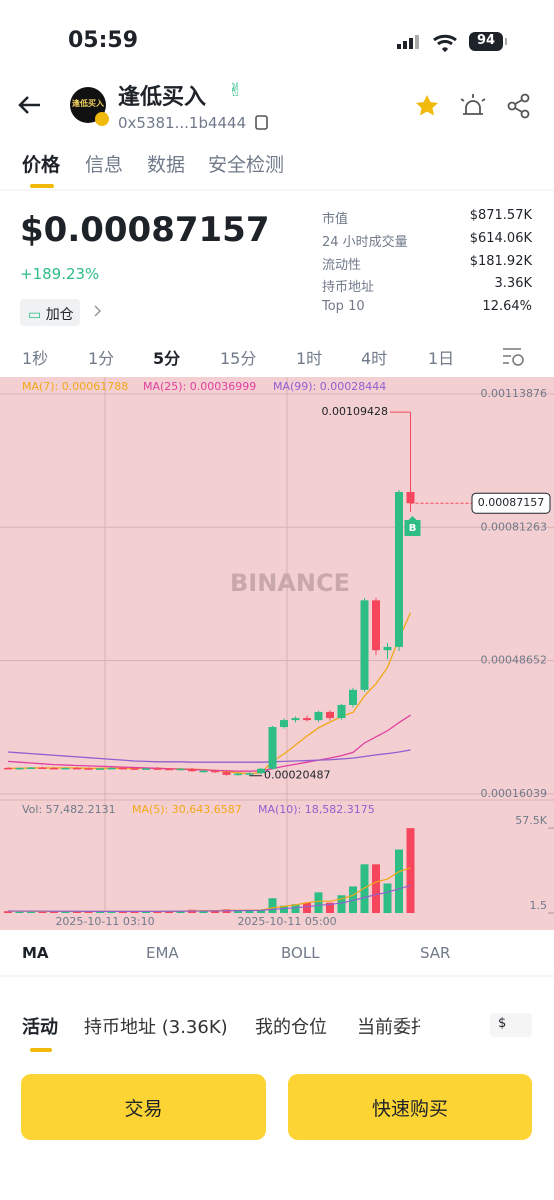 This screenshot has height=1200, width=554. What do you see at coordinates (388, 1027) in the screenshot?
I see `bottom-tab: 当前委托` at bounding box center [388, 1027].